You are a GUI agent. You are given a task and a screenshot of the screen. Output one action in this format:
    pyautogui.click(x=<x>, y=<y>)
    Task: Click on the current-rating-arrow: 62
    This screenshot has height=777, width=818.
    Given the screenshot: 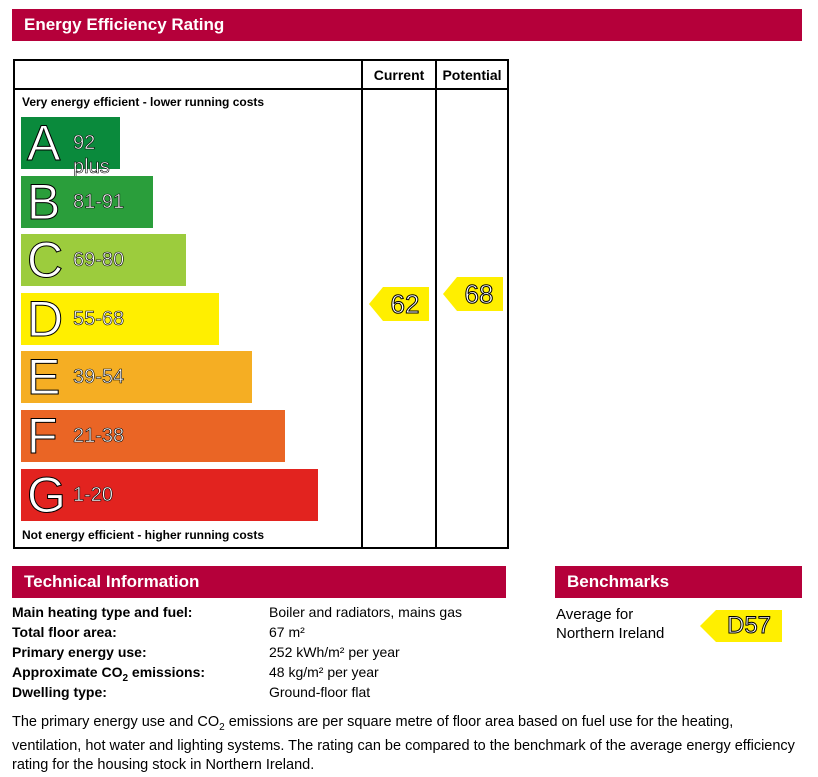 What is the action you would take?
    pyautogui.click(x=399, y=303)
    